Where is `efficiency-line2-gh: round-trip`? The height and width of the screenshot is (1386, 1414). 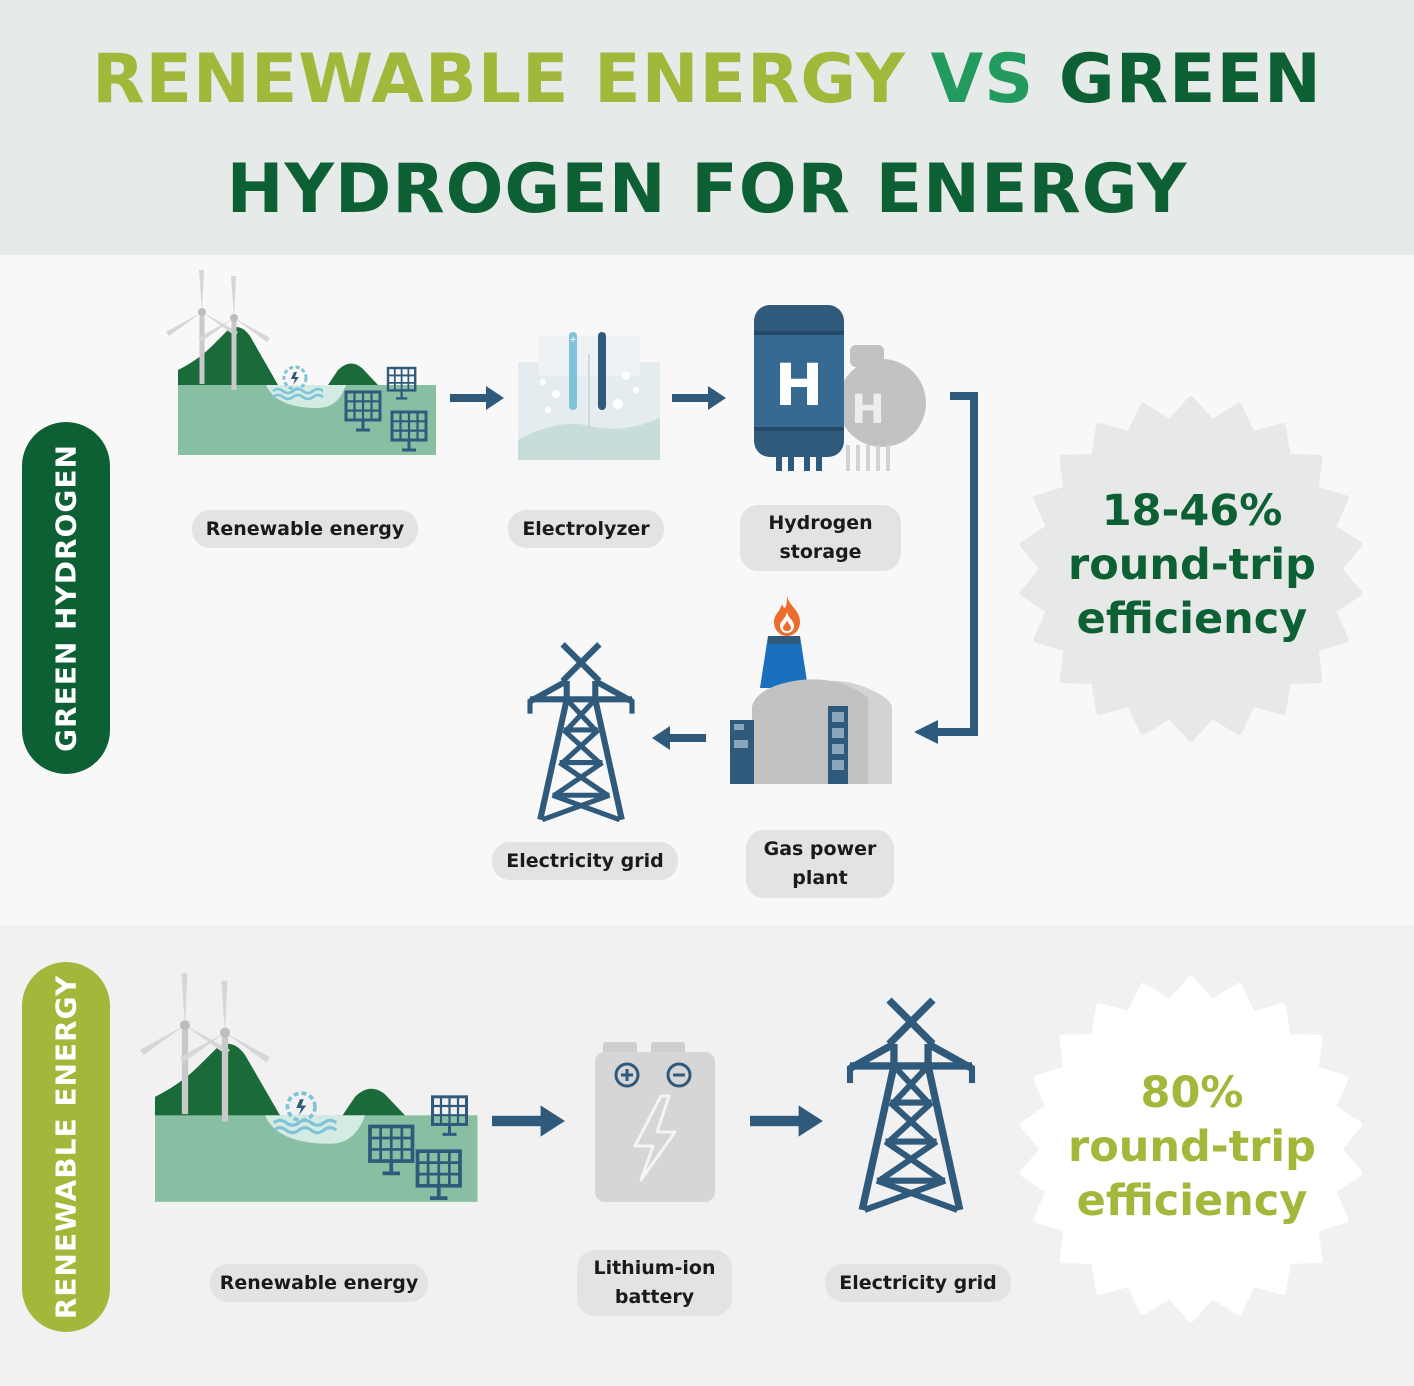 efficiency-line2-gh: round-trip is located at coordinates (1192, 565).